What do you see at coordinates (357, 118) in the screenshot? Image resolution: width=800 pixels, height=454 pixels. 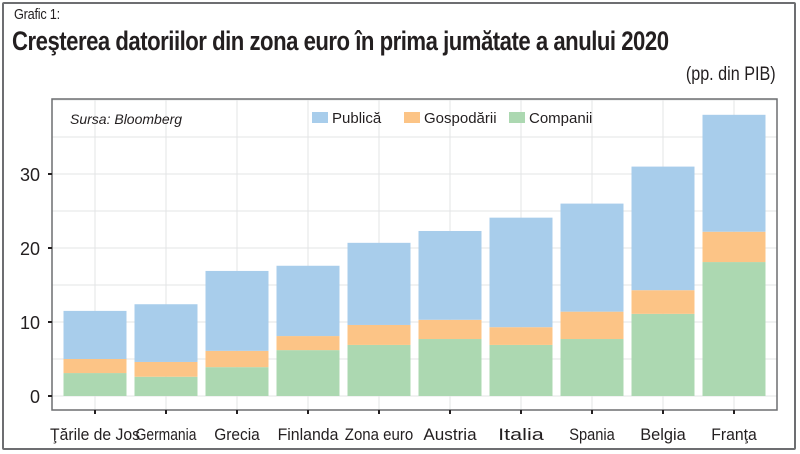 I see `legend-label: Publică` at bounding box center [357, 118].